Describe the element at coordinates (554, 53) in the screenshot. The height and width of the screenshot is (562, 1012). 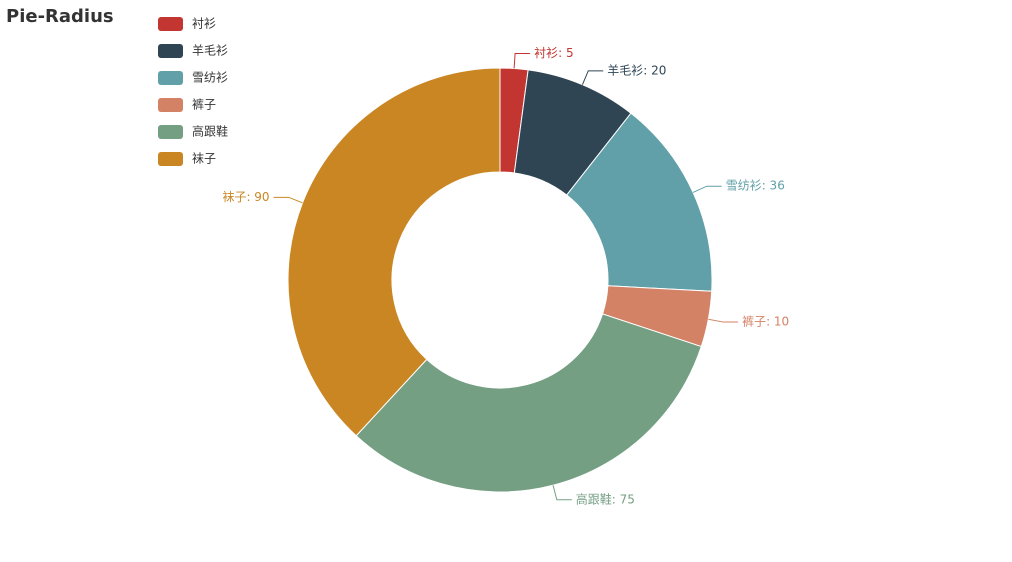
I see `data-label: 衬衫: 5` at that location.